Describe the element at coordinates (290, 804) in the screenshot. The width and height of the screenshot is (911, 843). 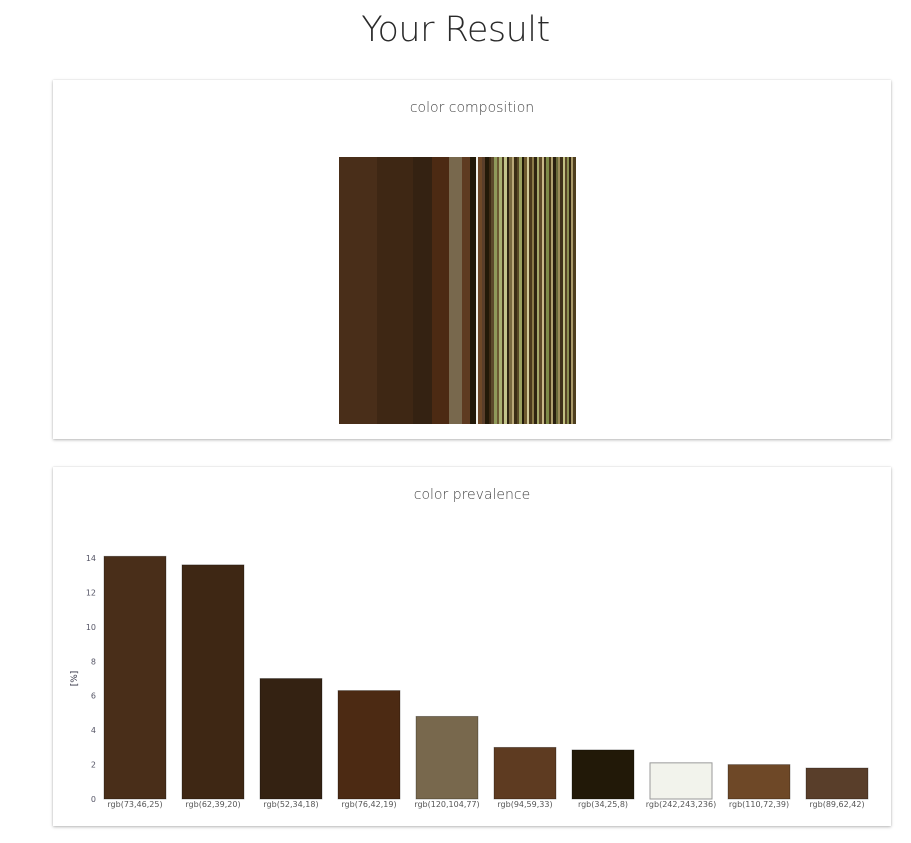
I see `x-tick-label: rgb(52,34,18)` at that location.